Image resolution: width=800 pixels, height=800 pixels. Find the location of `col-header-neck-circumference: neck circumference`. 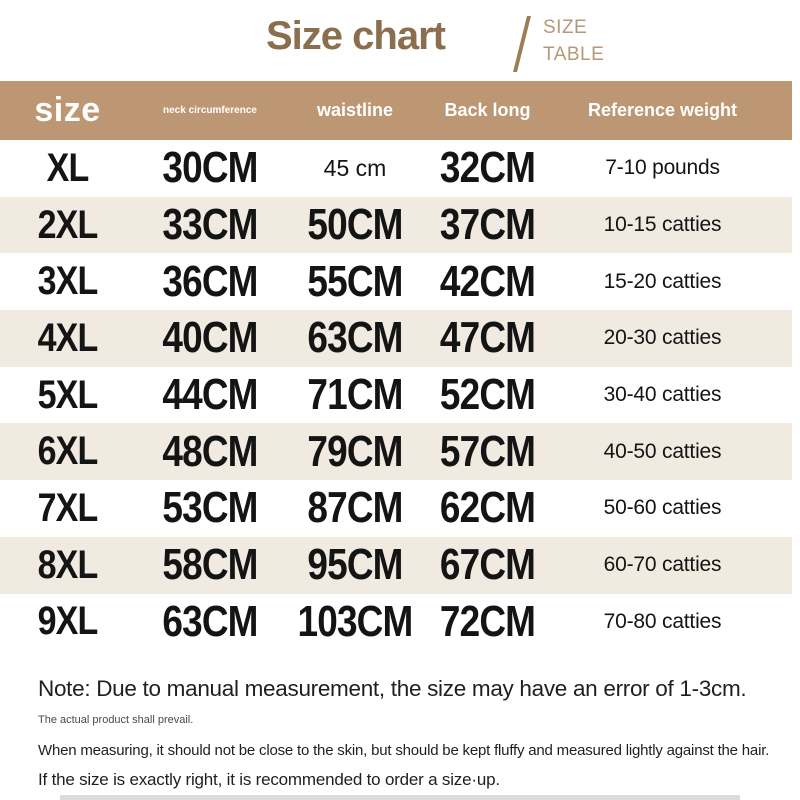

col-header-neck-circumference: neck circumference is located at coordinates (210, 110).